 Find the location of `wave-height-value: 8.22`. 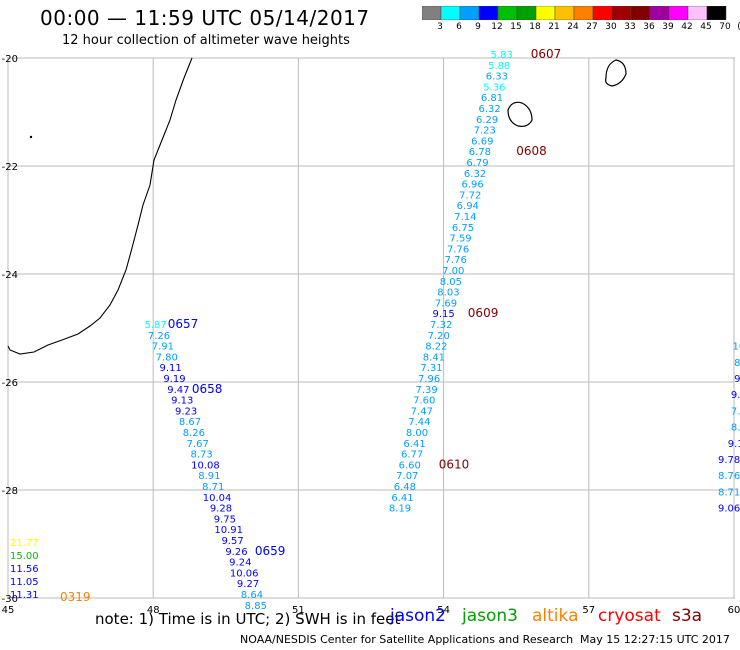

wave-height-value: 8.22 is located at coordinates (436, 347).